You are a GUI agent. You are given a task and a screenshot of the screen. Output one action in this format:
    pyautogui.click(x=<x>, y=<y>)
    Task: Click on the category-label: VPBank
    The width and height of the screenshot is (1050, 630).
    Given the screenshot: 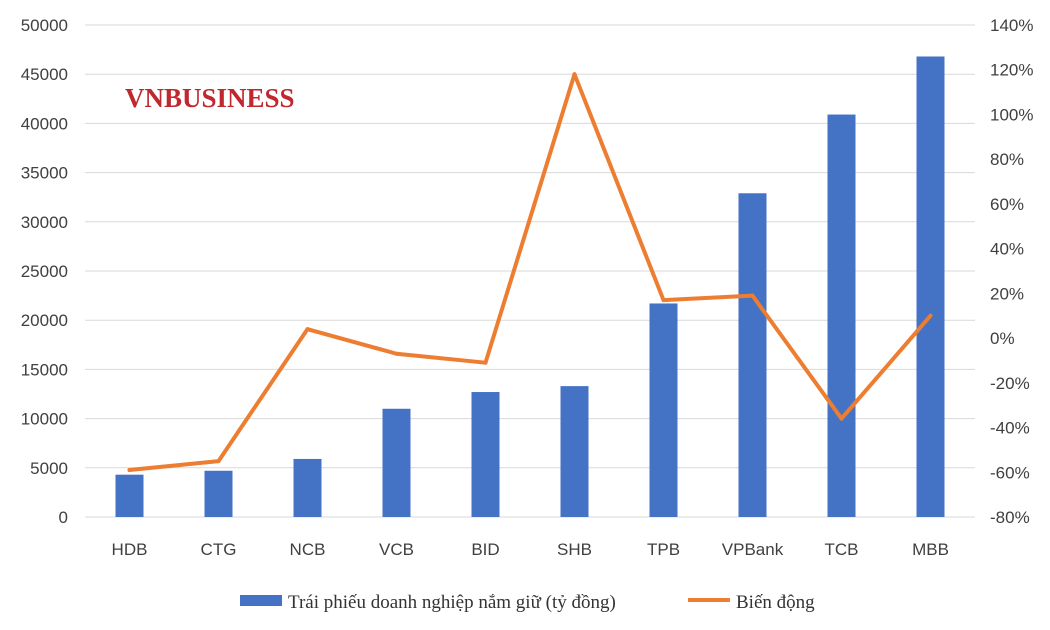 What is the action you would take?
    pyautogui.click(x=753, y=549)
    